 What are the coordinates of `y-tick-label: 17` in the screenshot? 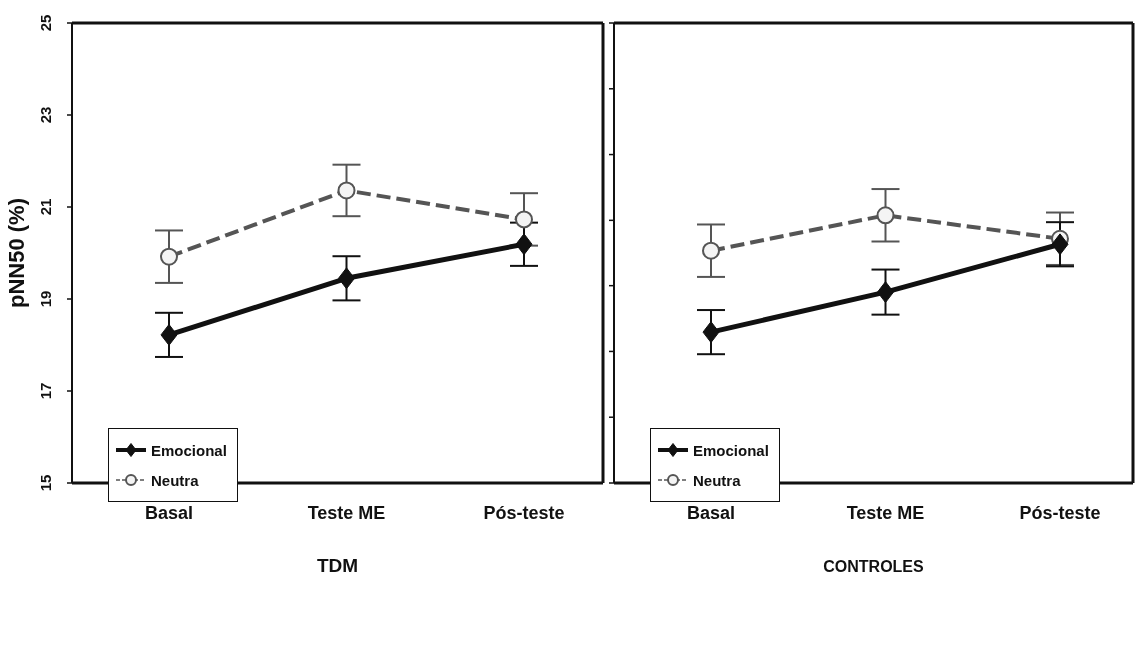 It's located at (45, 391).